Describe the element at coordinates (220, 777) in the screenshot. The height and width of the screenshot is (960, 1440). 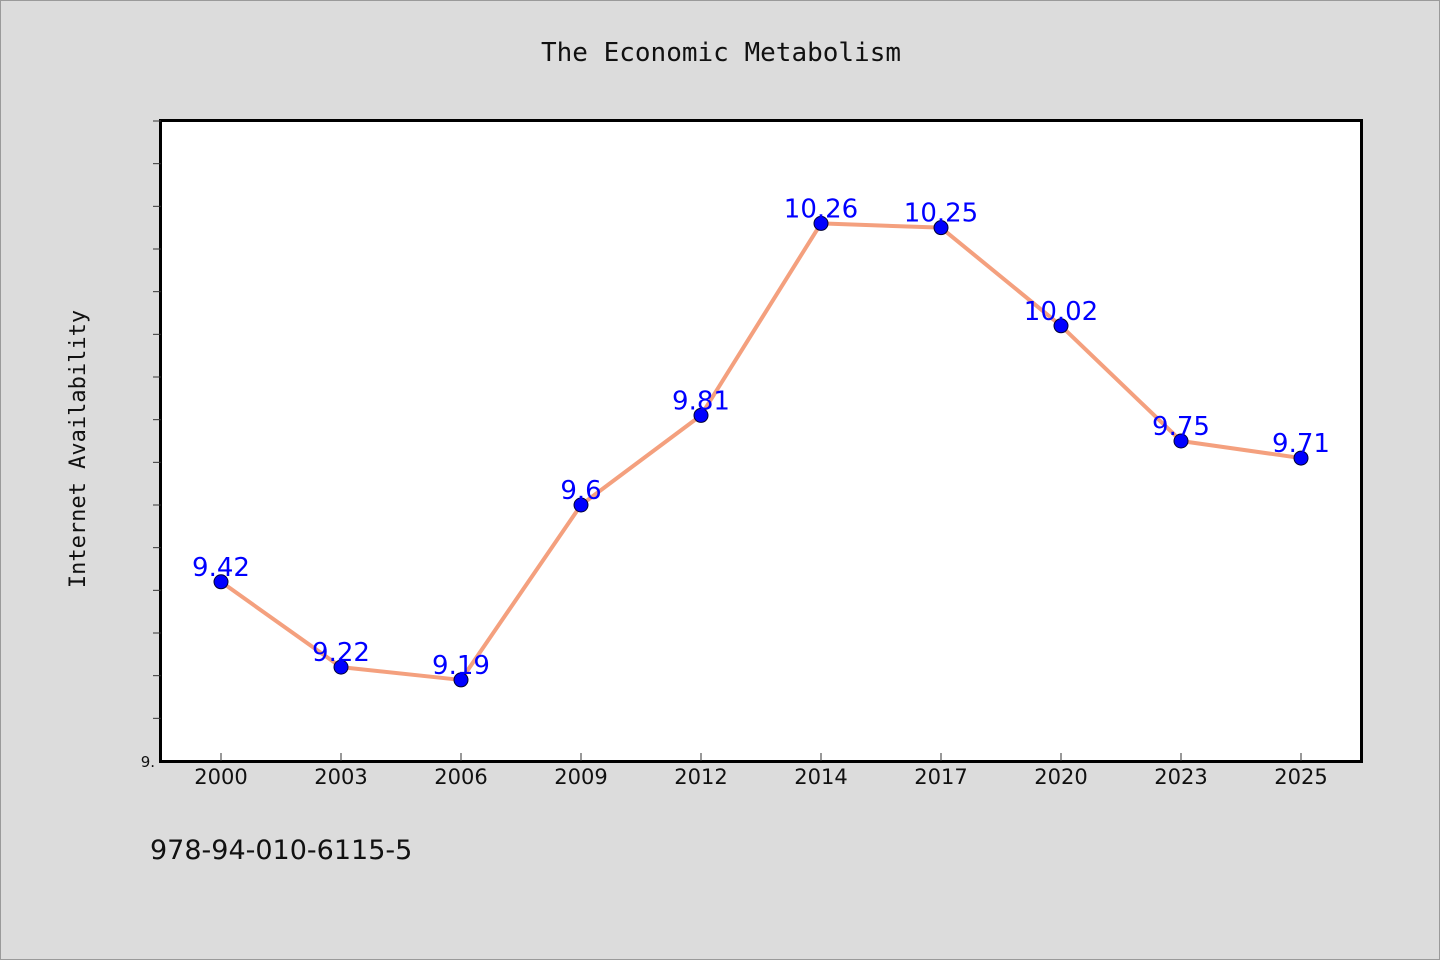
I see `x-tick-label: 2000` at that location.